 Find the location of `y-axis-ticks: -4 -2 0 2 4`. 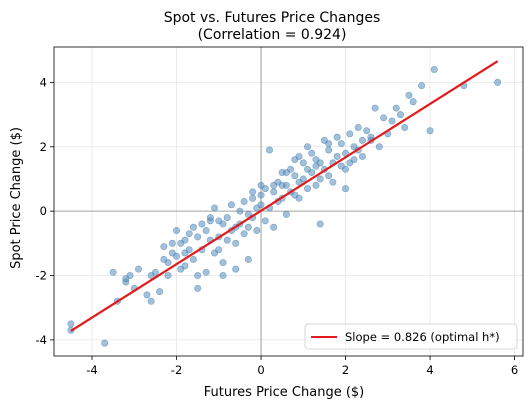

y-axis-ticks: -4 -2 0 2 4 is located at coordinates (45, 211).